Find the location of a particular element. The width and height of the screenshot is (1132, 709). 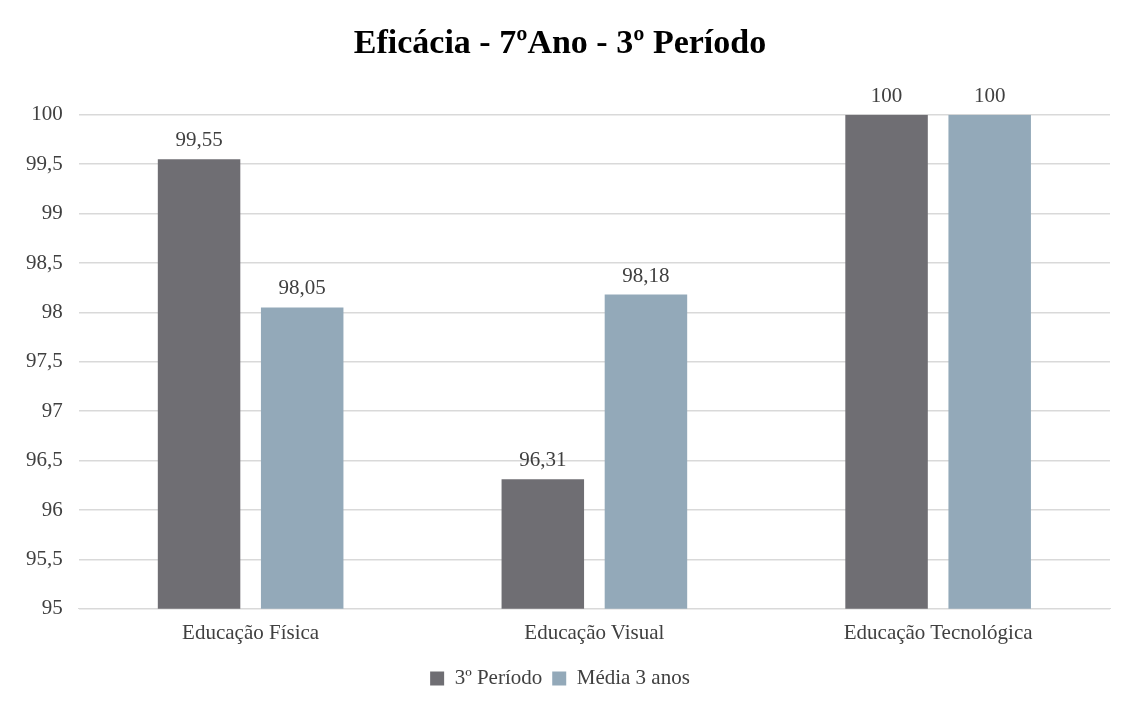

y-tick-label: 98 is located at coordinates (52, 310).